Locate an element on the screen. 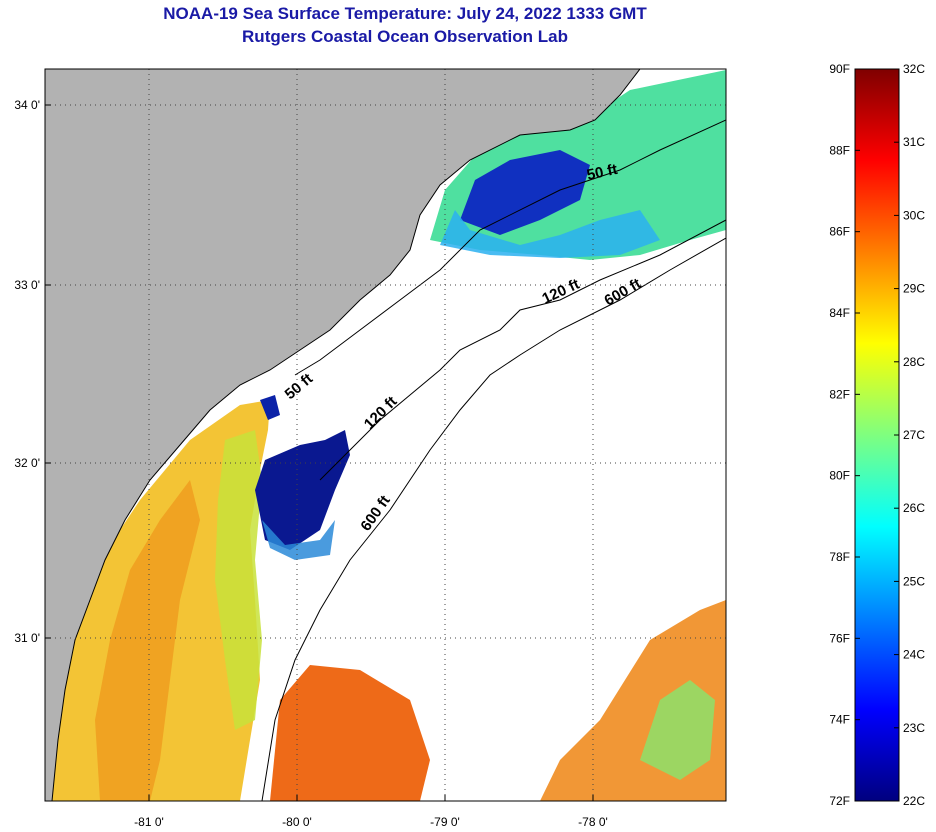  colorbar-f-label: 84F is located at coordinates (839, 313).